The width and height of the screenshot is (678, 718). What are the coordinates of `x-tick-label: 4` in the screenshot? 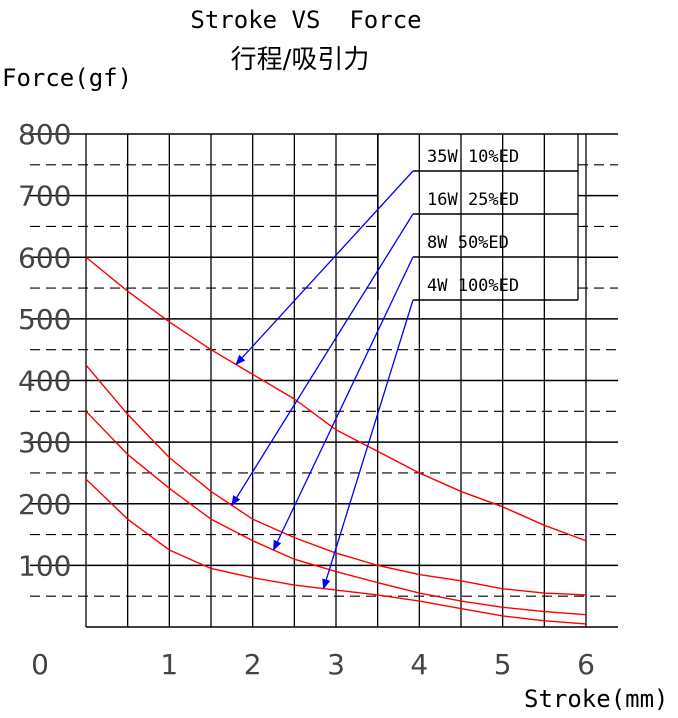 It's located at (419, 664).